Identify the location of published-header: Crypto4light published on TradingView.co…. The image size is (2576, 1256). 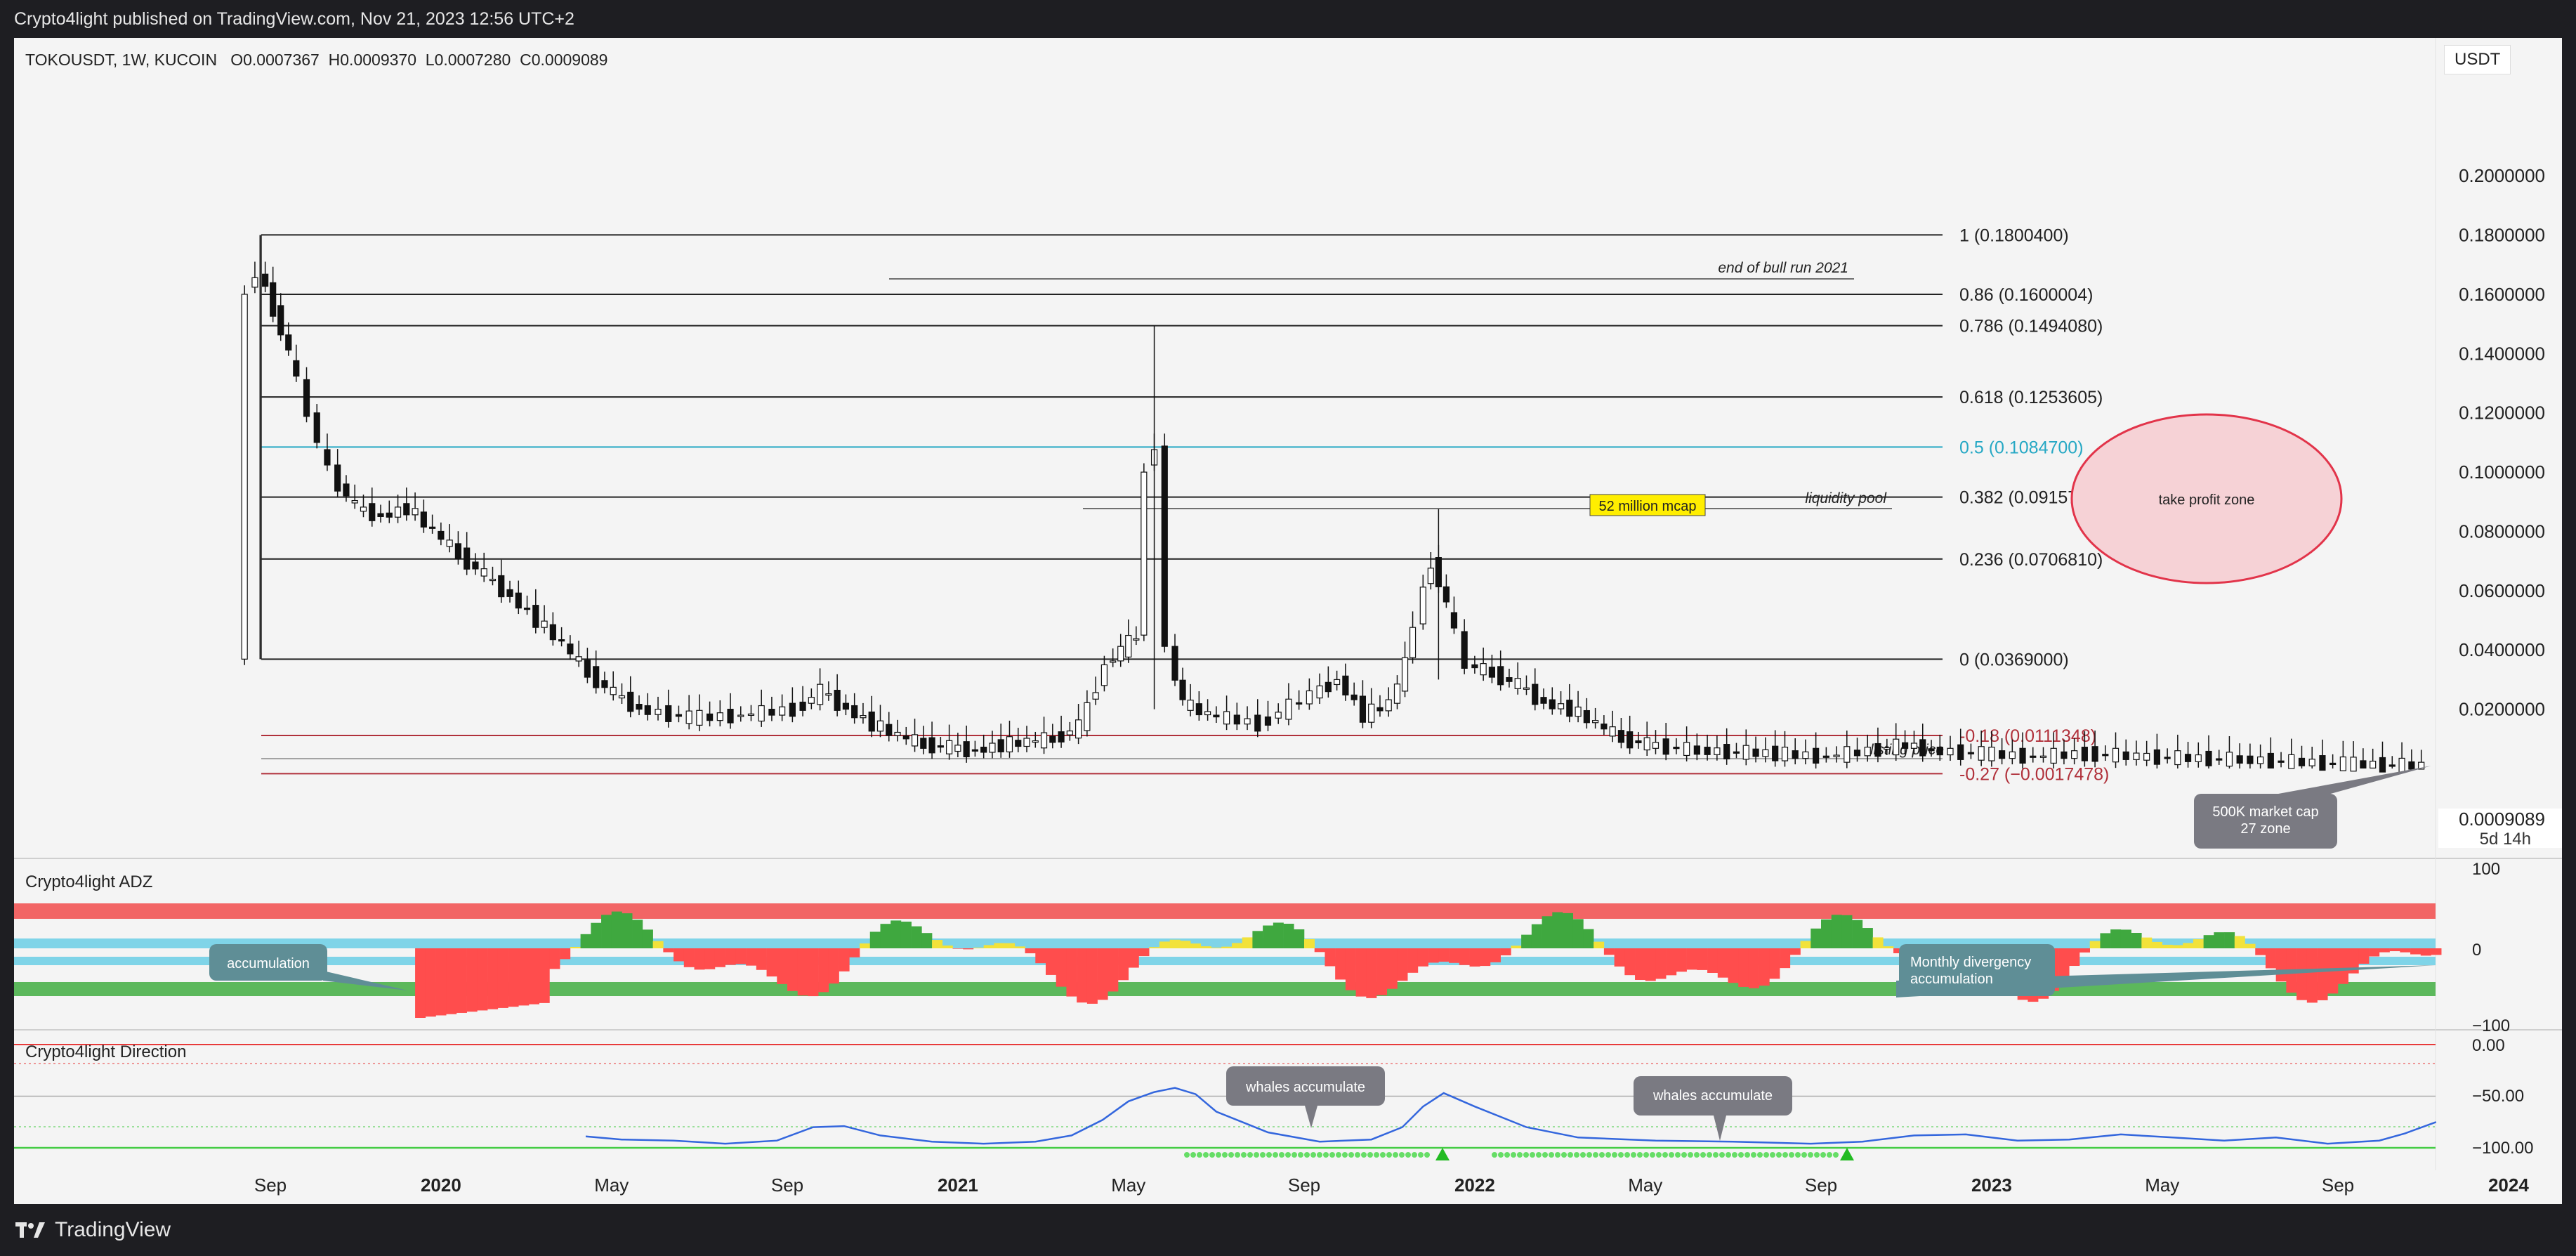
(1288, 19).